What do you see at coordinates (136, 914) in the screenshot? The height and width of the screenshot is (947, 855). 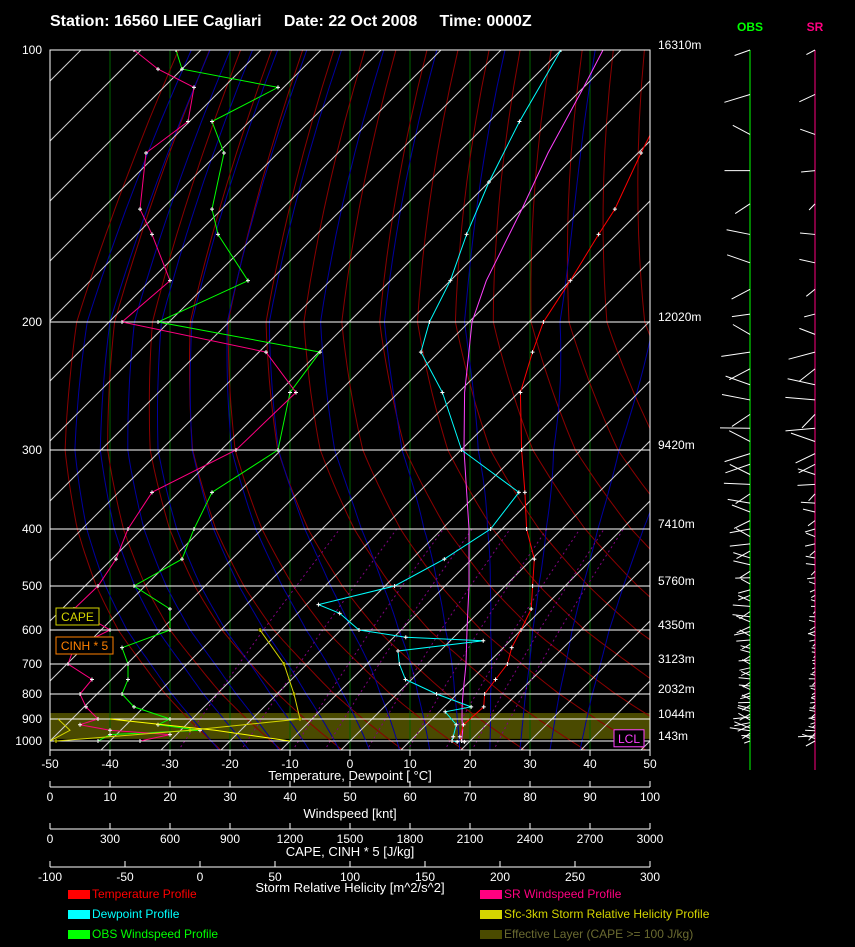 I see `legend-entry: Dewpoint Profile` at bounding box center [136, 914].